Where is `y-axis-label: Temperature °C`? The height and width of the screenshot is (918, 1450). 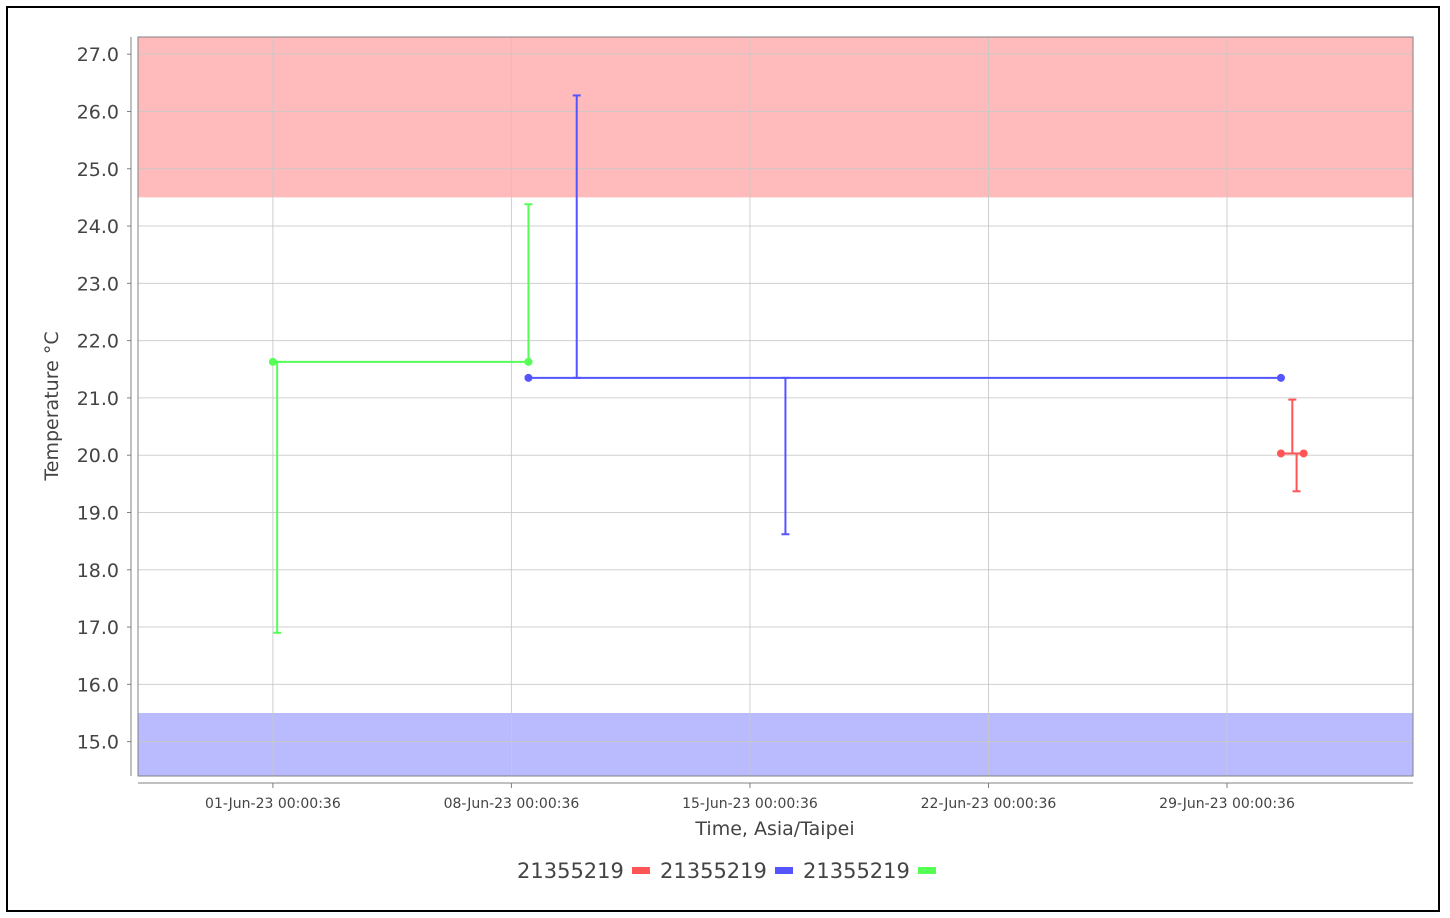 y-axis-label: Temperature °C is located at coordinates (52, 406).